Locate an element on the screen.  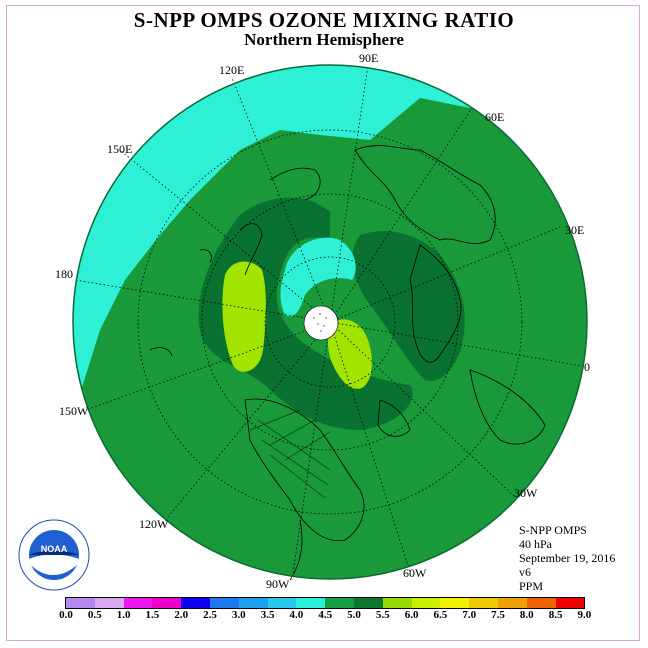
colorbar-tick-label: 5.5 is located at coordinates (382, 615).